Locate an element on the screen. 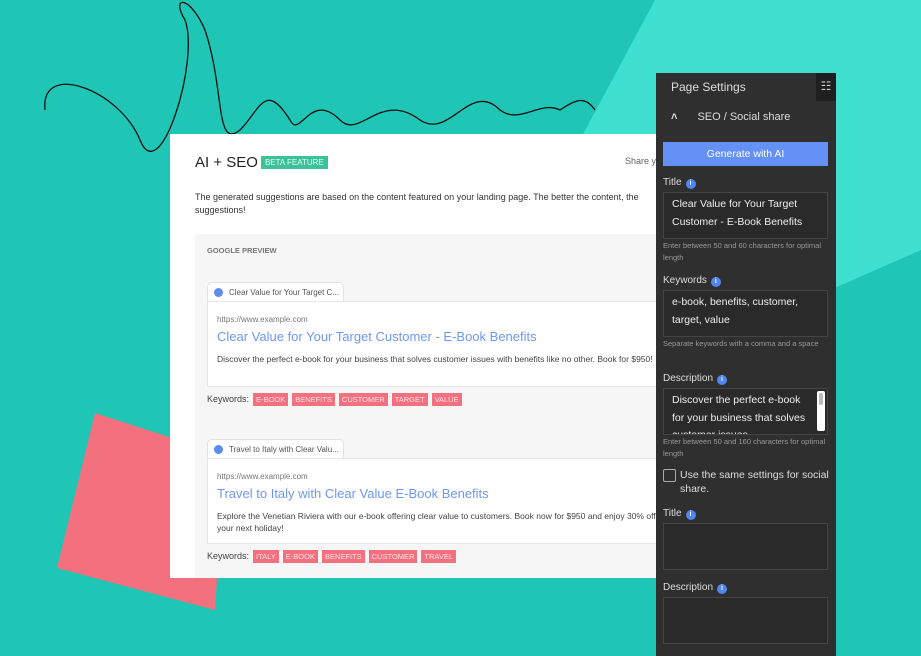  scrollbar is located at coordinates (821, 411).